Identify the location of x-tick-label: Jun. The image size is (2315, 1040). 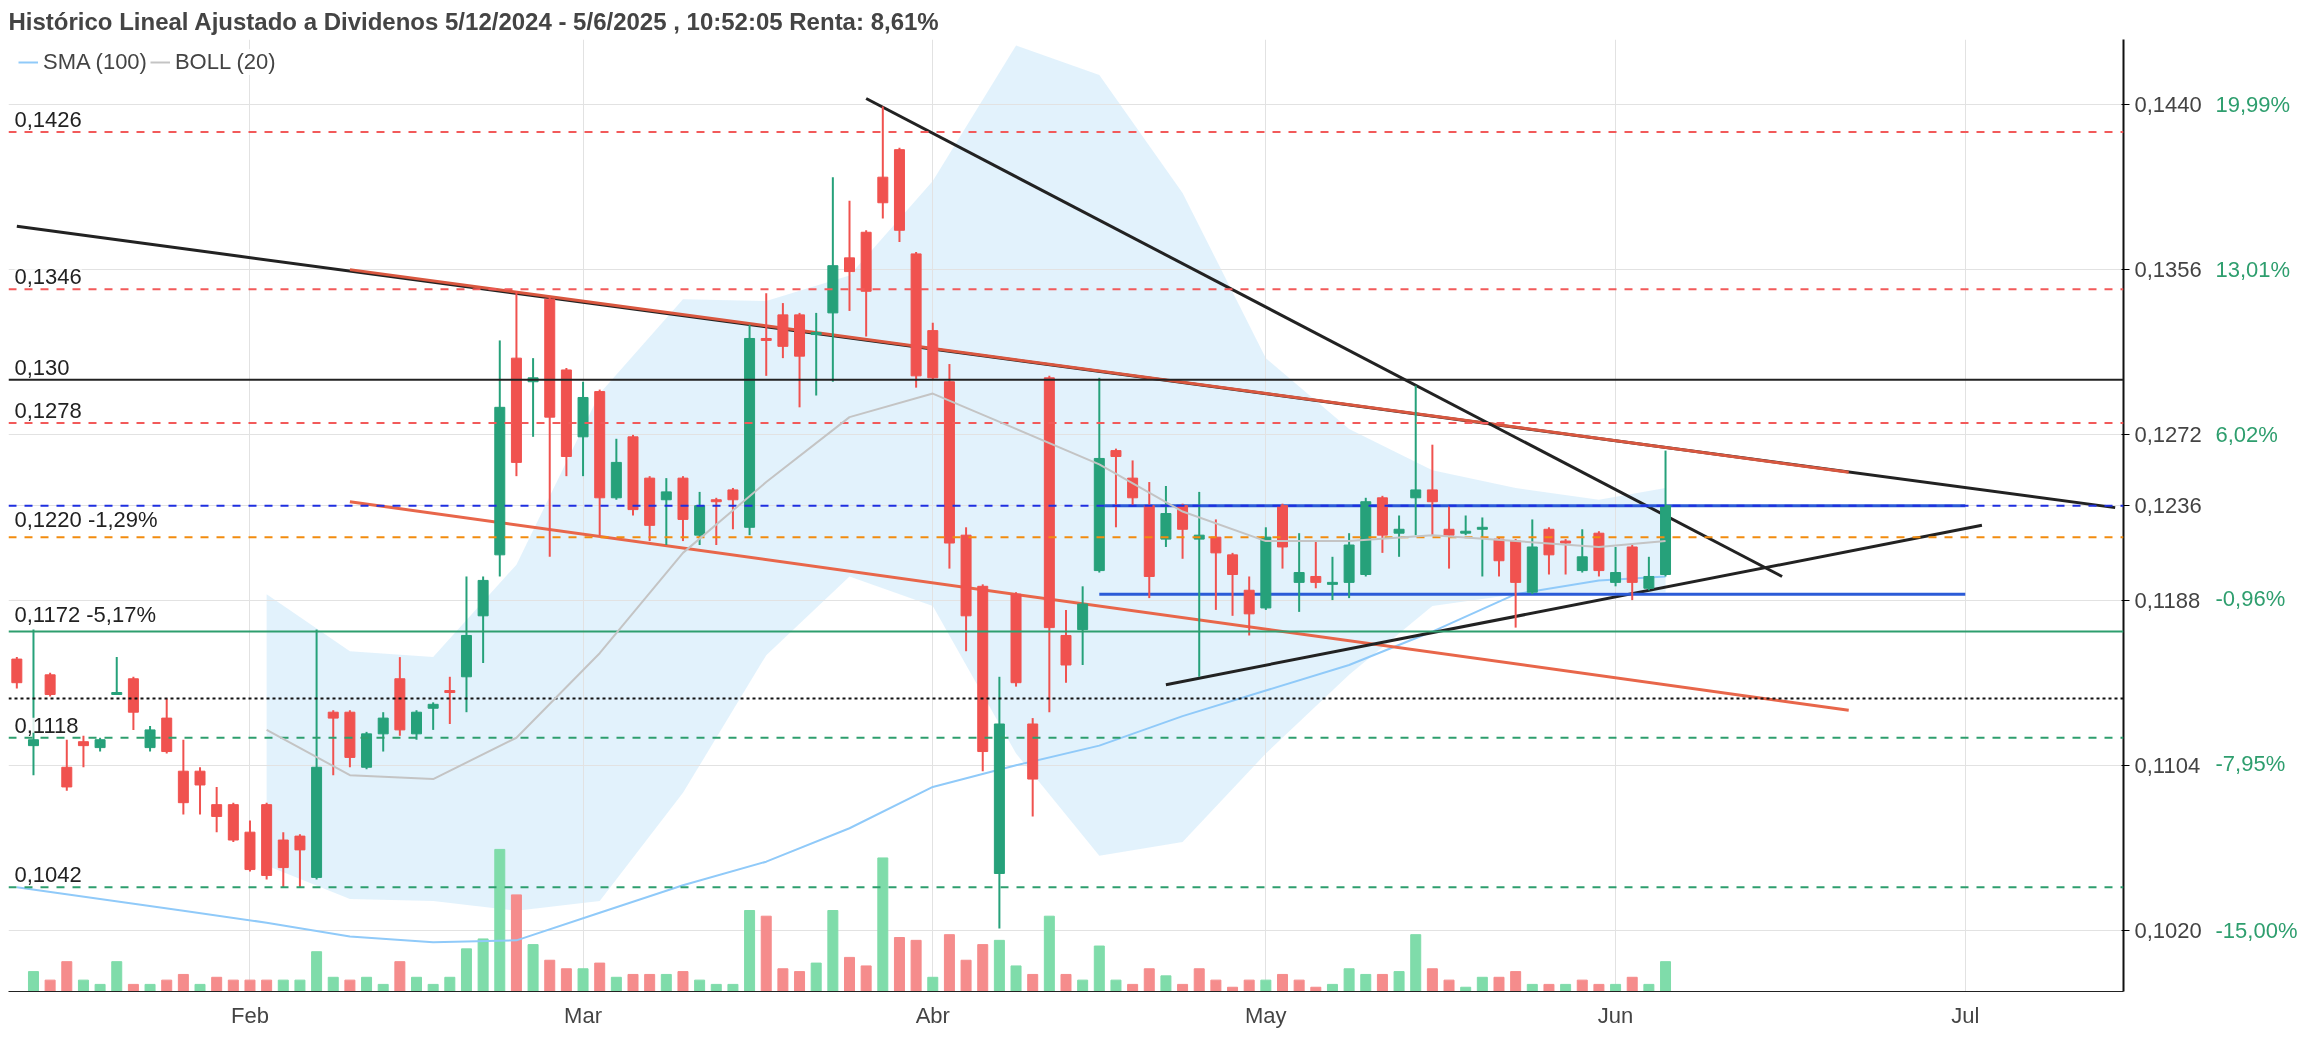
(1615, 1015).